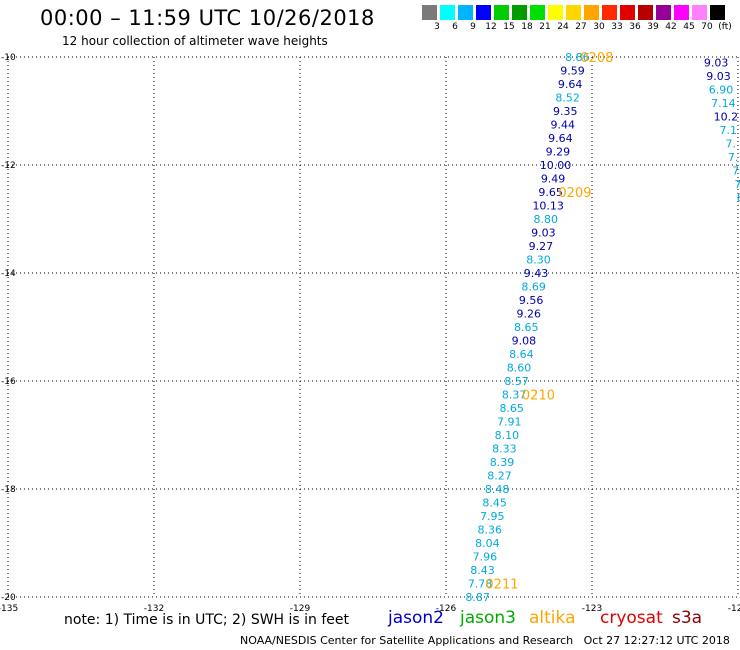 Image resolution: width=740 pixels, height=650 pixels. I want to click on legend-s3a: s3a, so click(687, 618).